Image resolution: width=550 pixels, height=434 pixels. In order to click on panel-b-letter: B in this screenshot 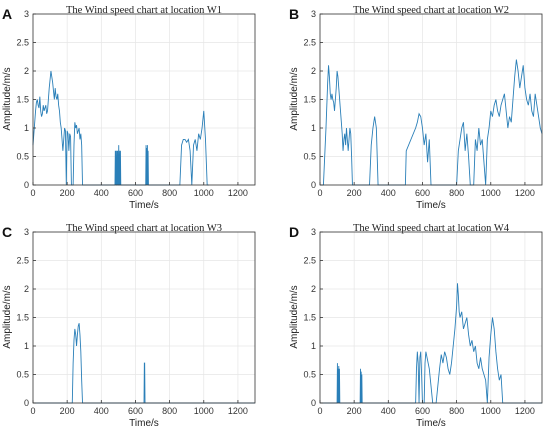, I will do `click(294, 14)`.